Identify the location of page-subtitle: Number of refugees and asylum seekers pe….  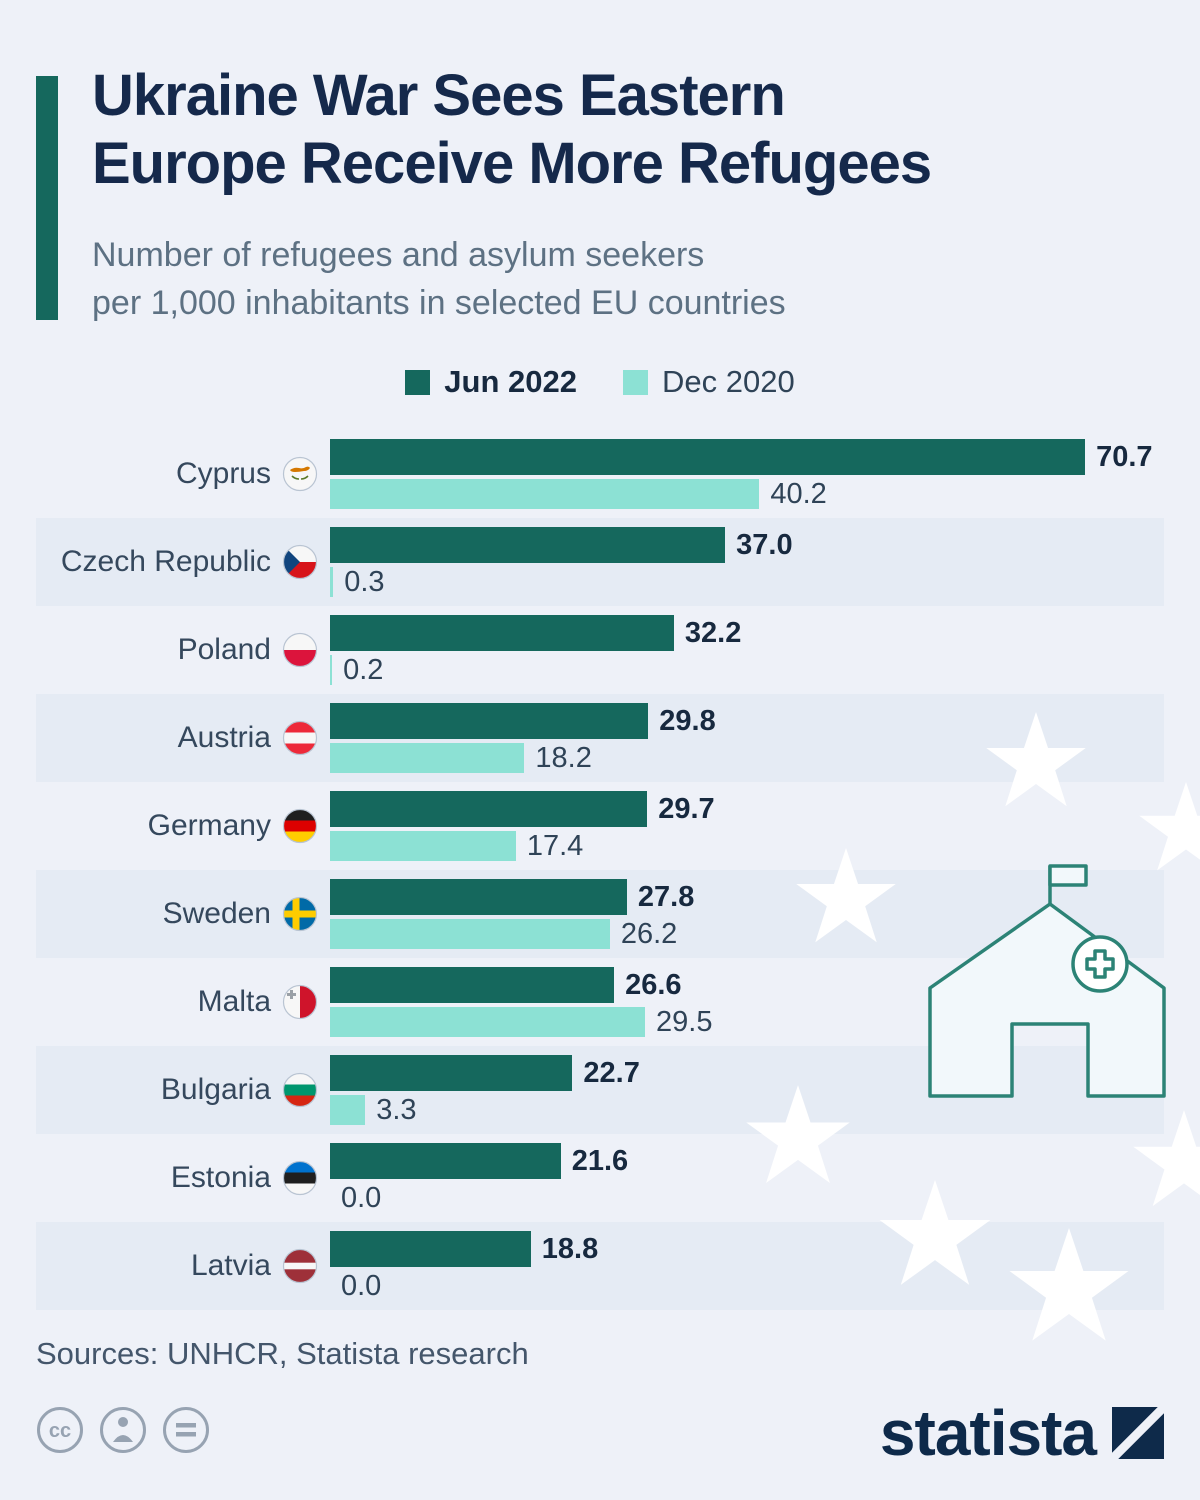
(439, 279).